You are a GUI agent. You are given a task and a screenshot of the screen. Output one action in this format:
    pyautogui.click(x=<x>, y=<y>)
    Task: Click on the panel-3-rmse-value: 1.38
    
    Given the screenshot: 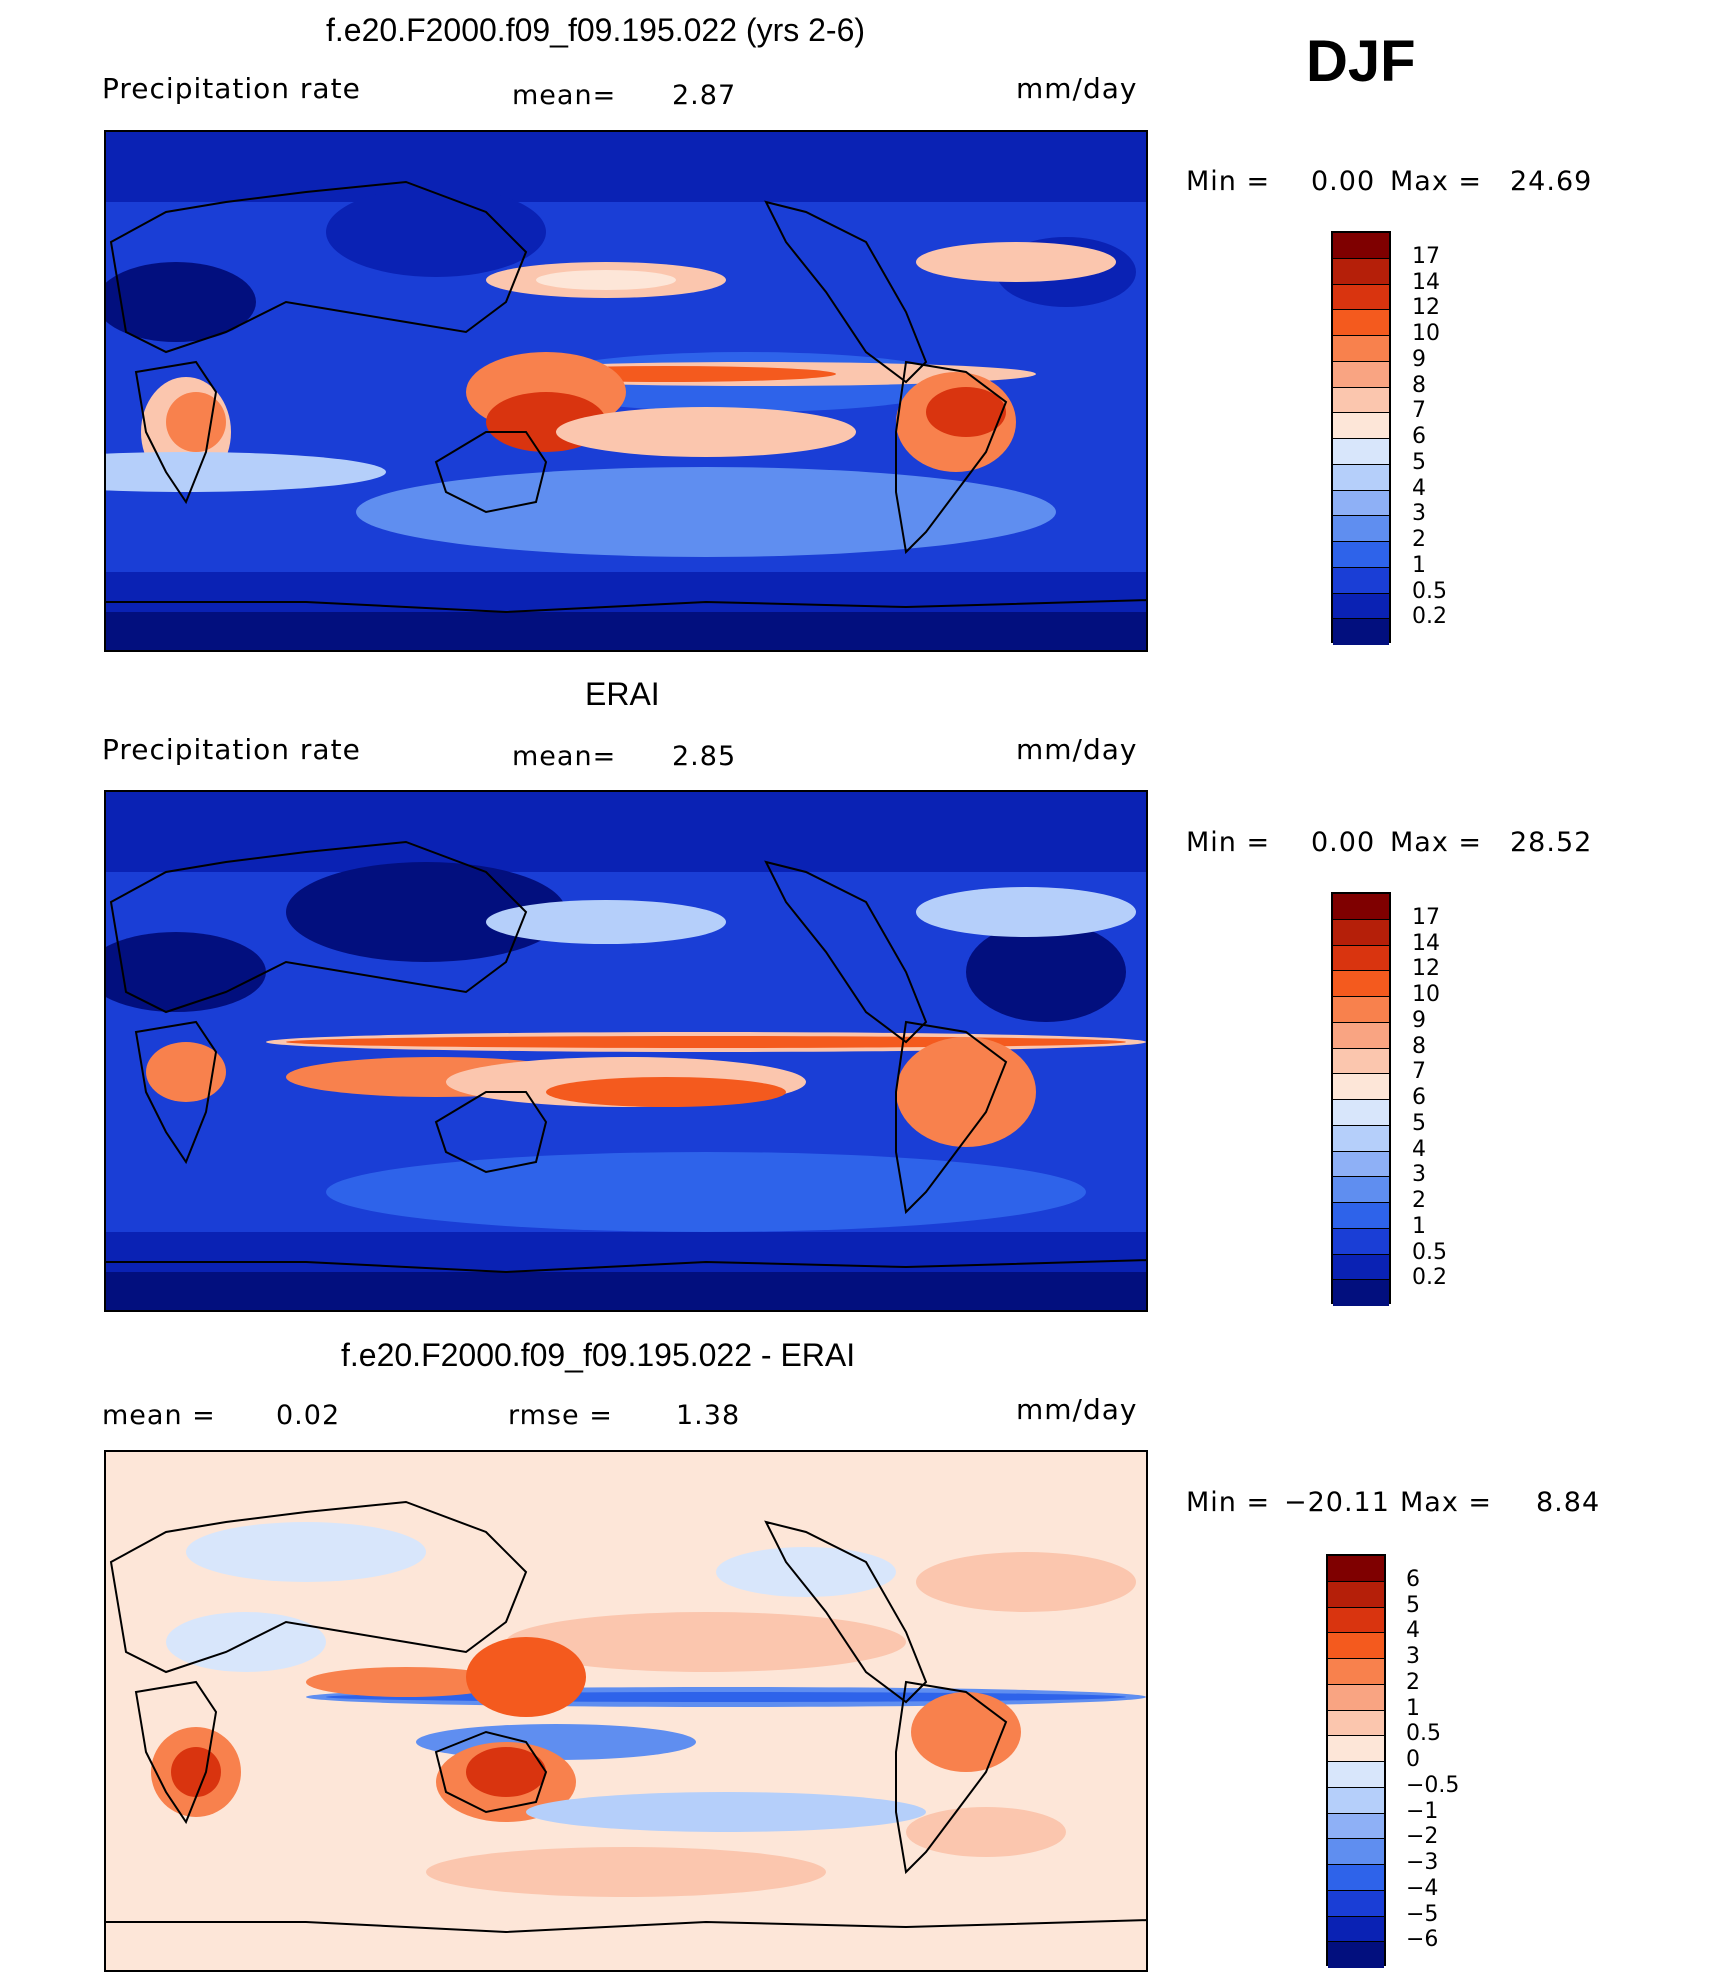 What is the action you would take?
    pyautogui.click(x=708, y=1415)
    